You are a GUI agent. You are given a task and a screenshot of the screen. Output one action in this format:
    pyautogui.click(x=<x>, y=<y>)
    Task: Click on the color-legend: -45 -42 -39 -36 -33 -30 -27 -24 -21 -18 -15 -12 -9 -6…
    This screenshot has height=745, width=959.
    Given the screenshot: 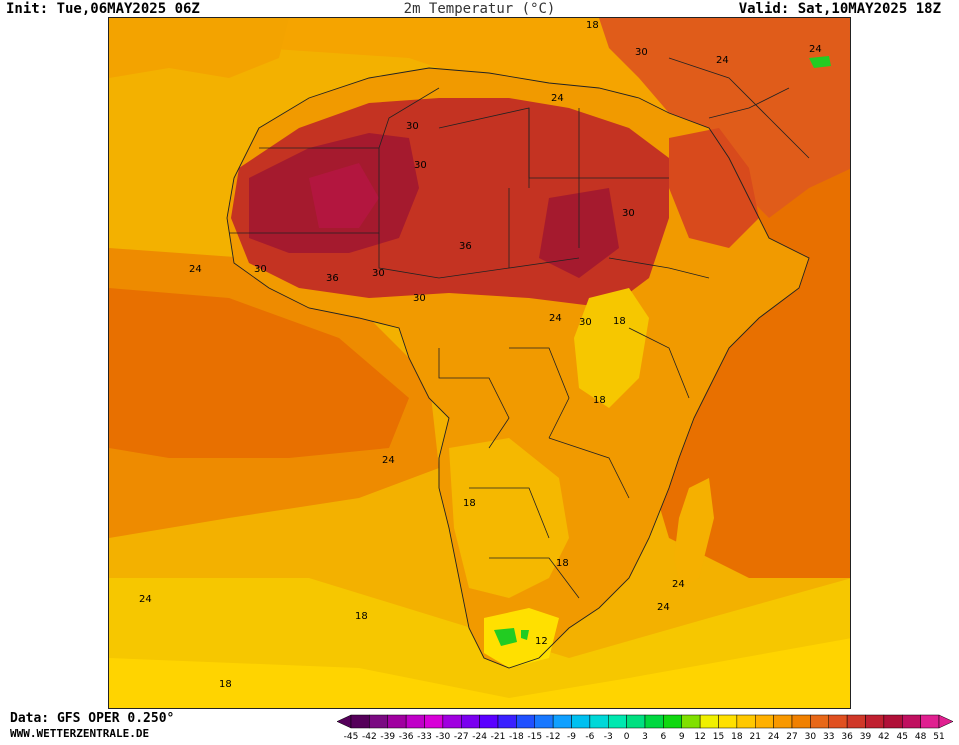 What is the action you would take?
    pyautogui.click(x=646, y=727)
    